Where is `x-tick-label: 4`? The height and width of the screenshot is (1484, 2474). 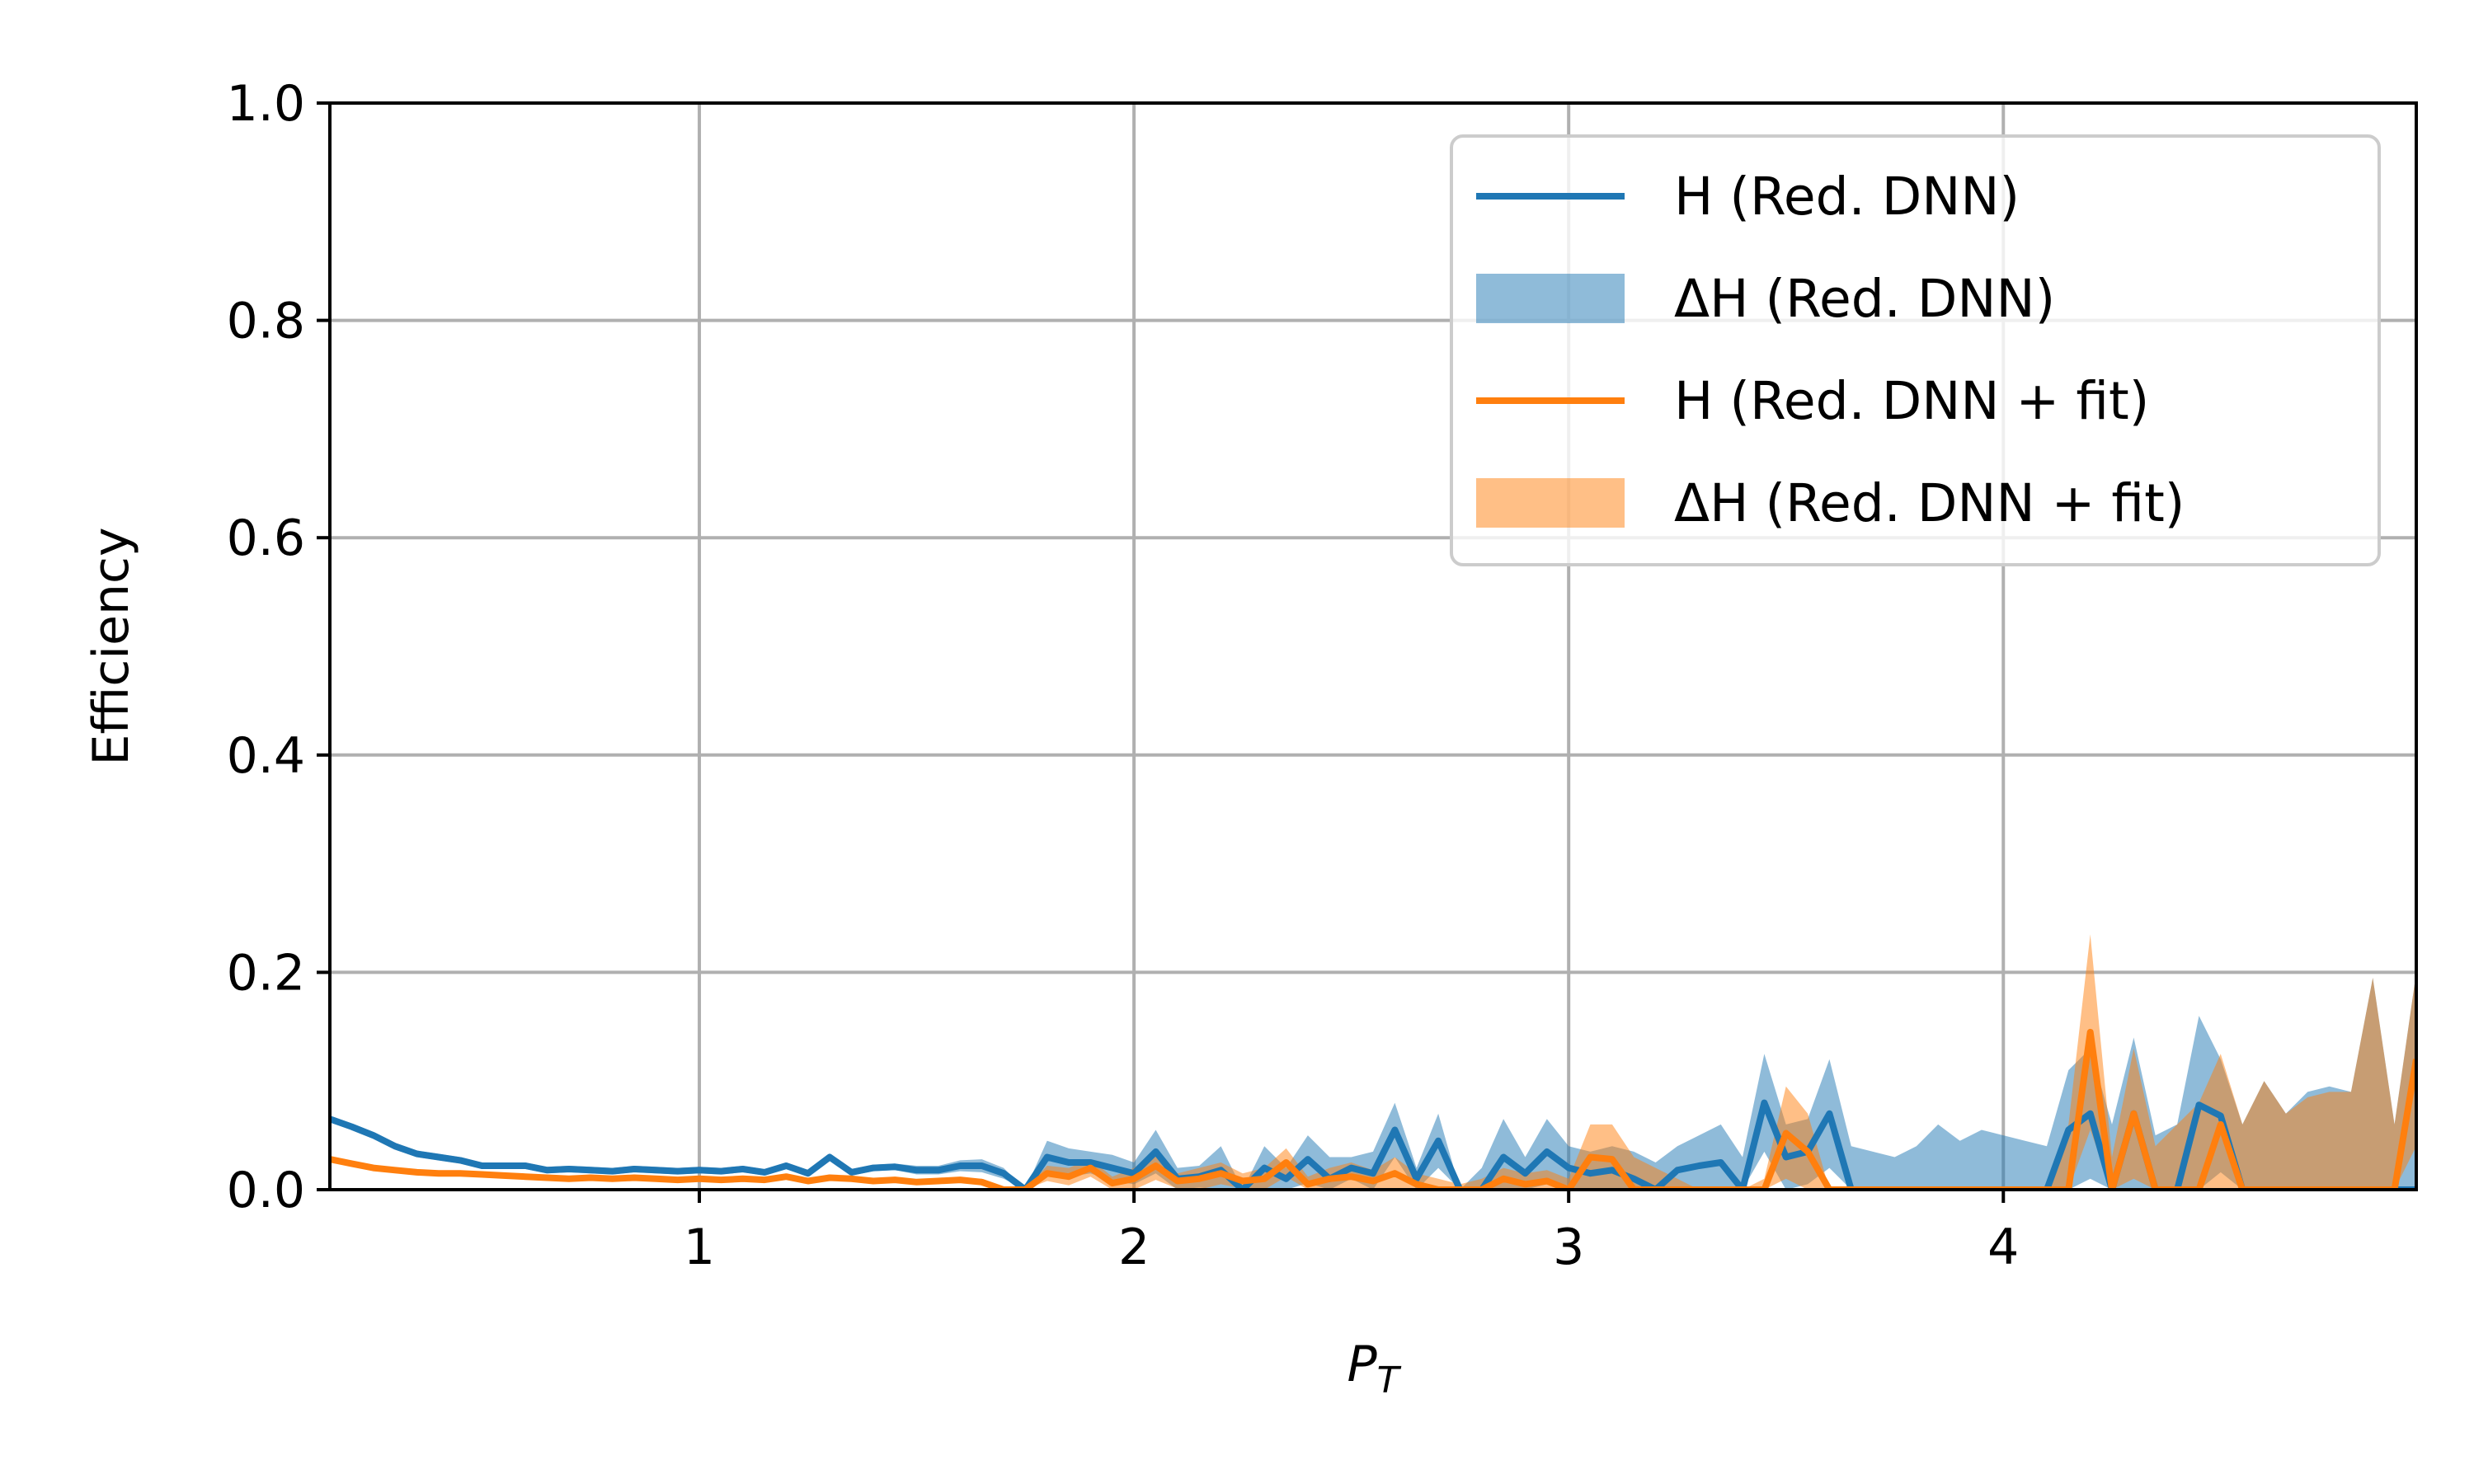 x-tick-label: 4 is located at coordinates (2003, 1247).